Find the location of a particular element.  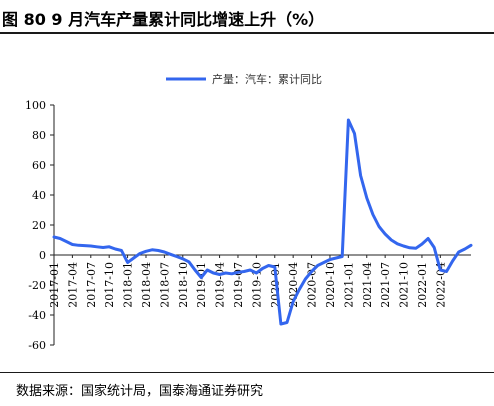

x-tick-label: 2019-10 is located at coordinates (256, 285).